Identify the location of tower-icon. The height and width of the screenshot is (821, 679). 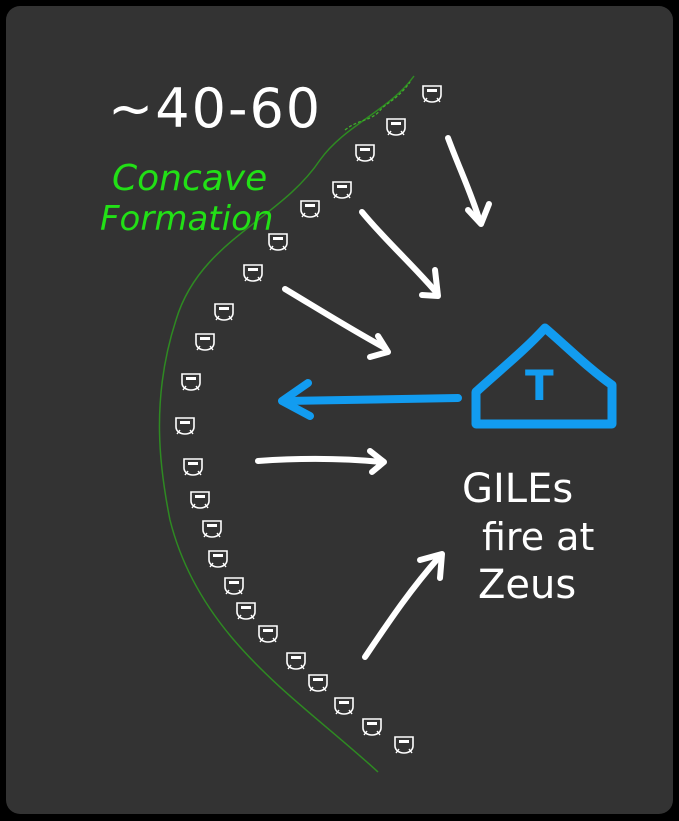
(544, 376).